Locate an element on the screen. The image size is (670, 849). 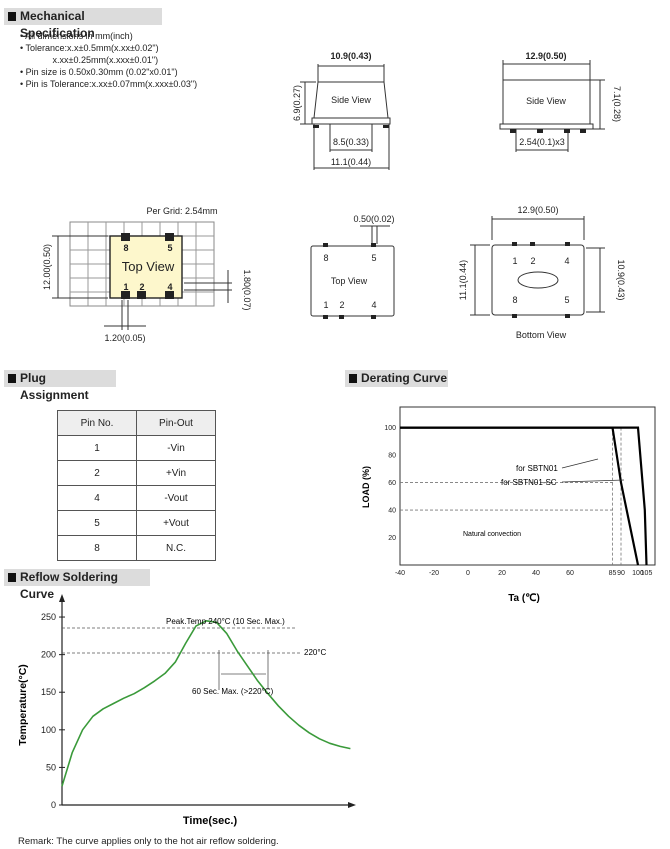
y-tick-label: 200 is located at coordinates (48, 655).